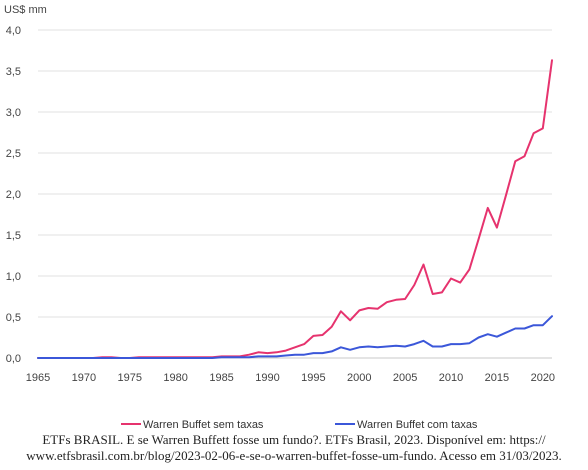 The width and height of the screenshot is (588, 470). What do you see at coordinates (175, 378) in the screenshot?
I see `x-tick-label: 1980` at bounding box center [175, 378].